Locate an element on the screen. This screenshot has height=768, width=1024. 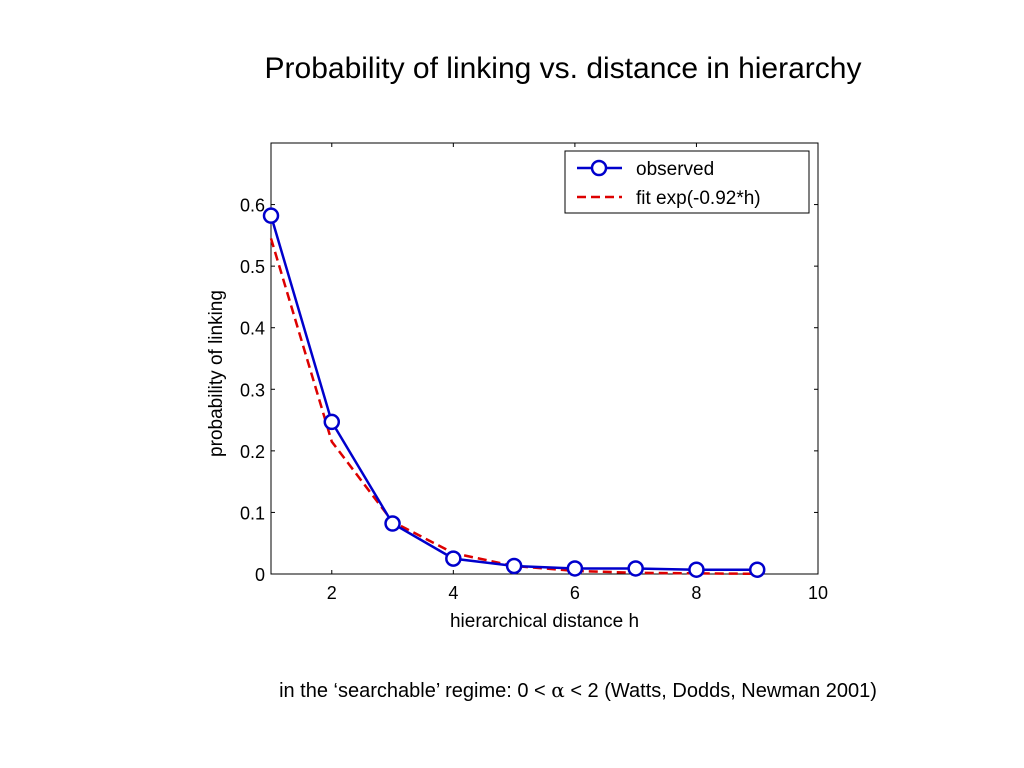
x-tick-label: 2 is located at coordinates (332, 593).